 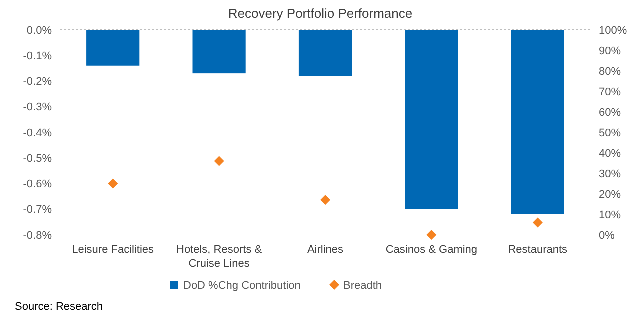 I want to click on y2-tick-label: 80%, so click(x=610, y=72).